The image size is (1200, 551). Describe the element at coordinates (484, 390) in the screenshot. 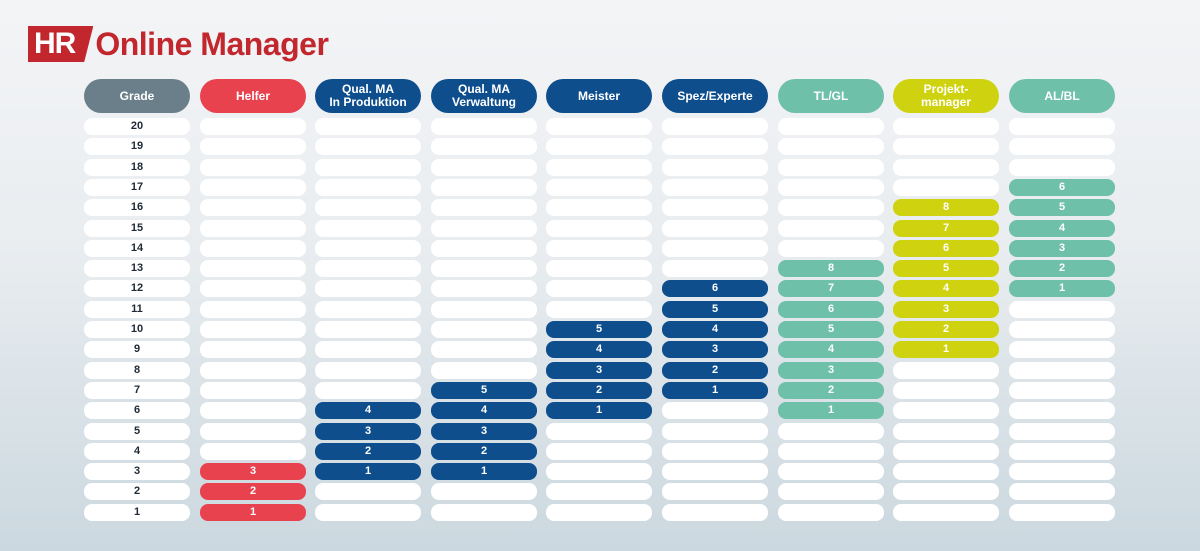

I see `level-cell-qual-ma-verwaltung-grade-7: 5` at that location.